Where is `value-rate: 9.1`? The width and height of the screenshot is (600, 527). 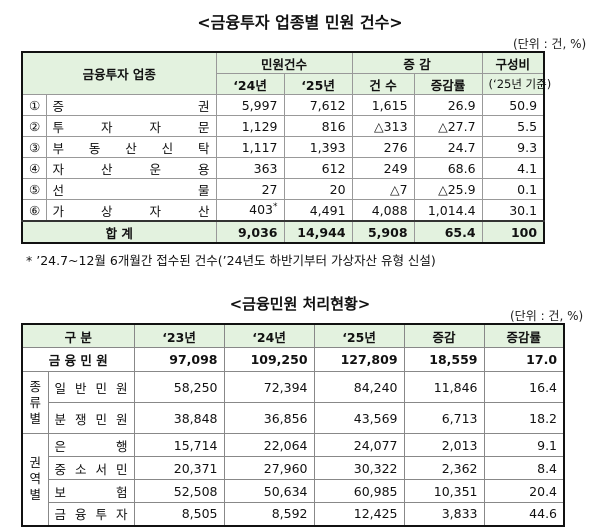
value-rate: 9.1 is located at coordinates (524, 445).